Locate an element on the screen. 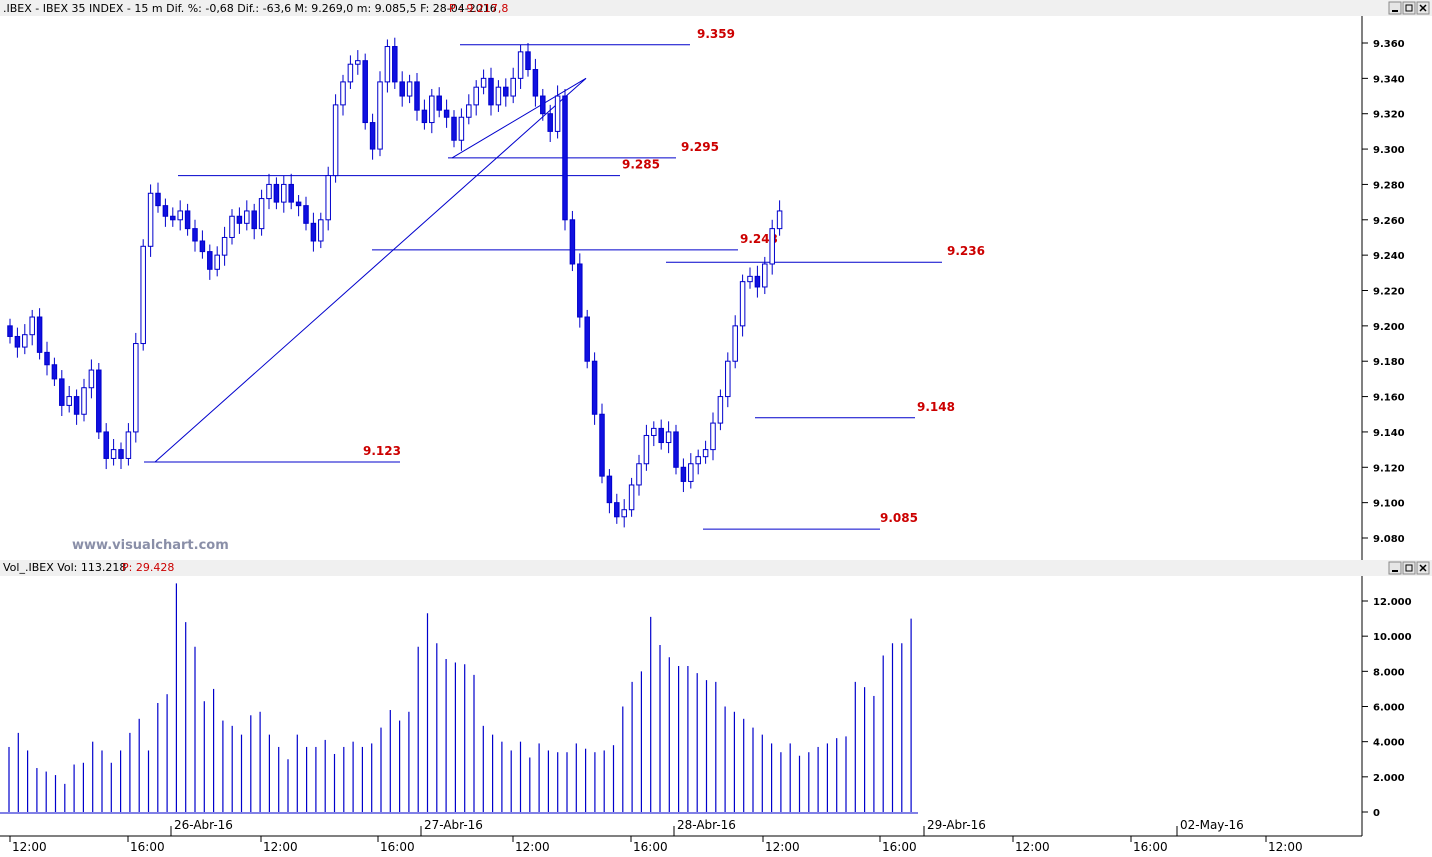 The width and height of the screenshot is (1432, 857). y-tick-label: 6.000 is located at coordinates (1389, 708).